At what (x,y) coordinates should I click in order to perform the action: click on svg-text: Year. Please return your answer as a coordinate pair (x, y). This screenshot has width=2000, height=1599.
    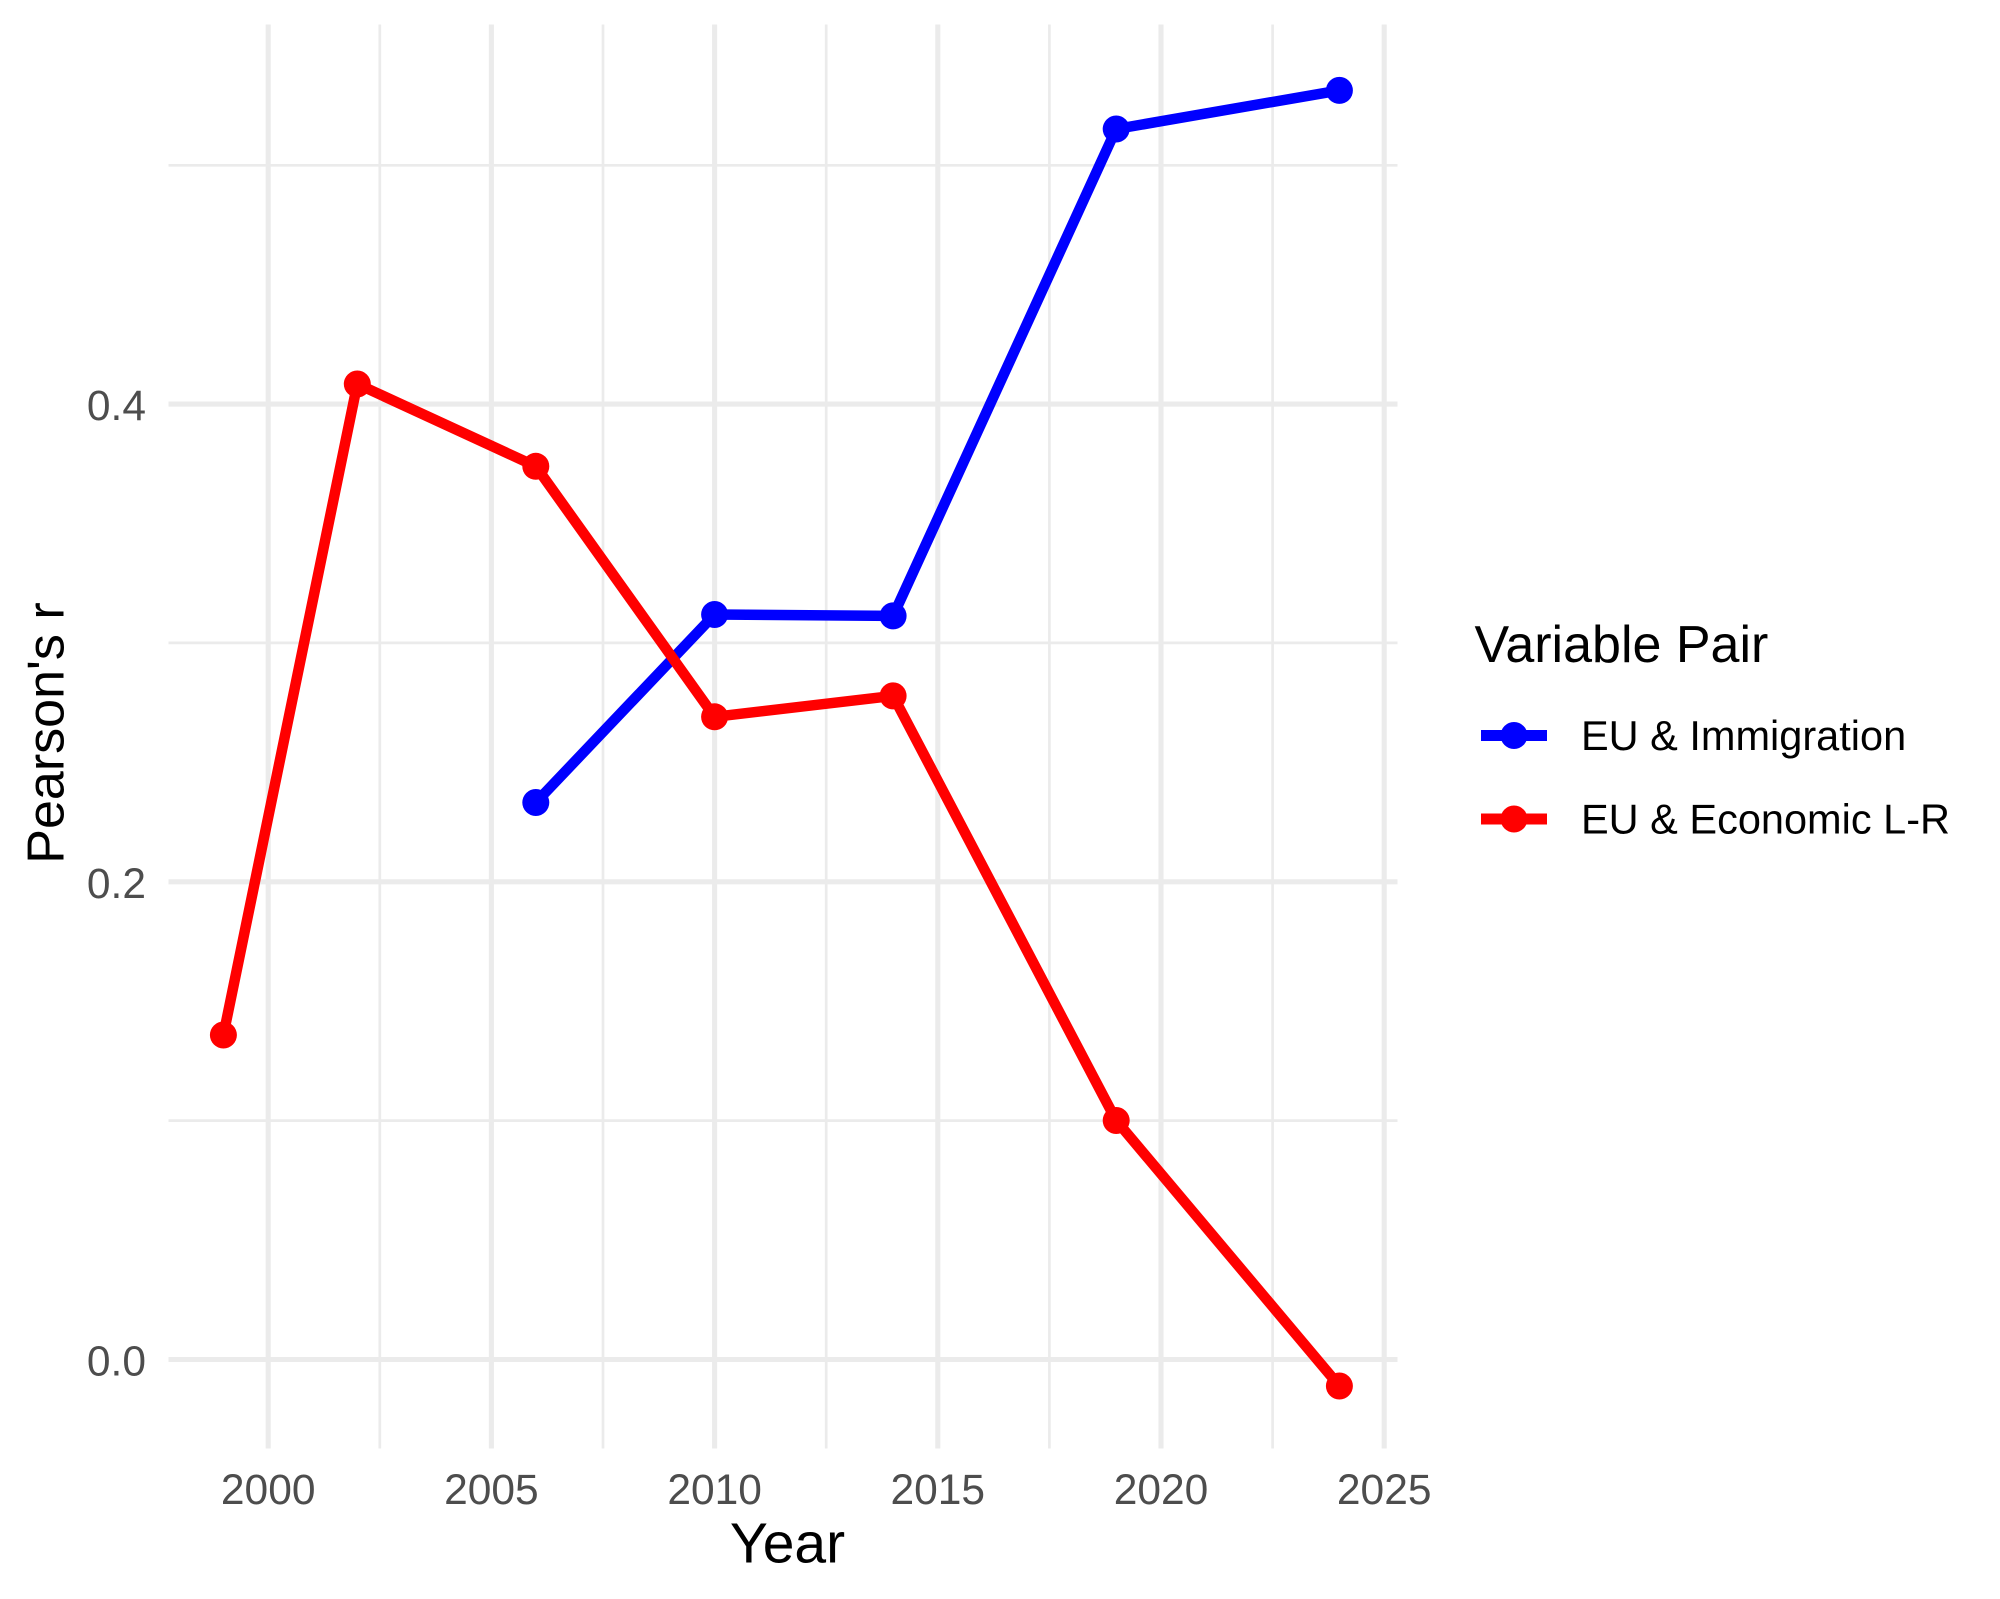
    Looking at the image, I should click on (787, 1544).